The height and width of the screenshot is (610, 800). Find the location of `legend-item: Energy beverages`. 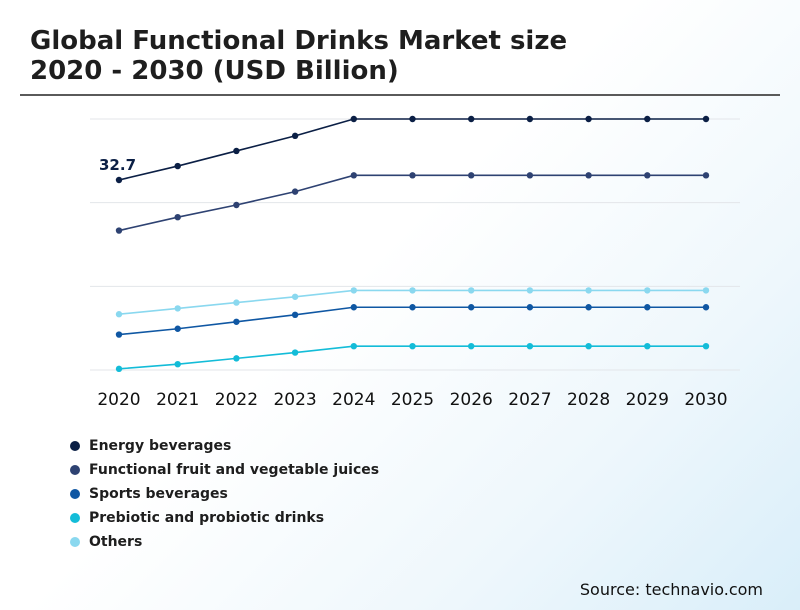

legend-item: Energy beverages is located at coordinates (224, 446).